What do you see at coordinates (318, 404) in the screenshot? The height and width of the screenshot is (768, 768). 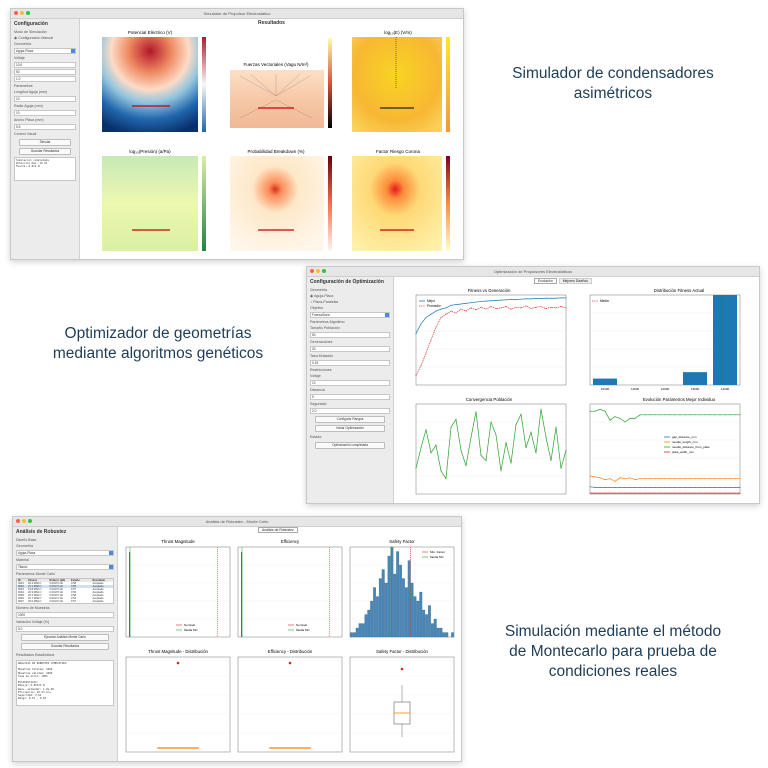 I see `safety-label: Seguridad` at bounding box center [318, 404].